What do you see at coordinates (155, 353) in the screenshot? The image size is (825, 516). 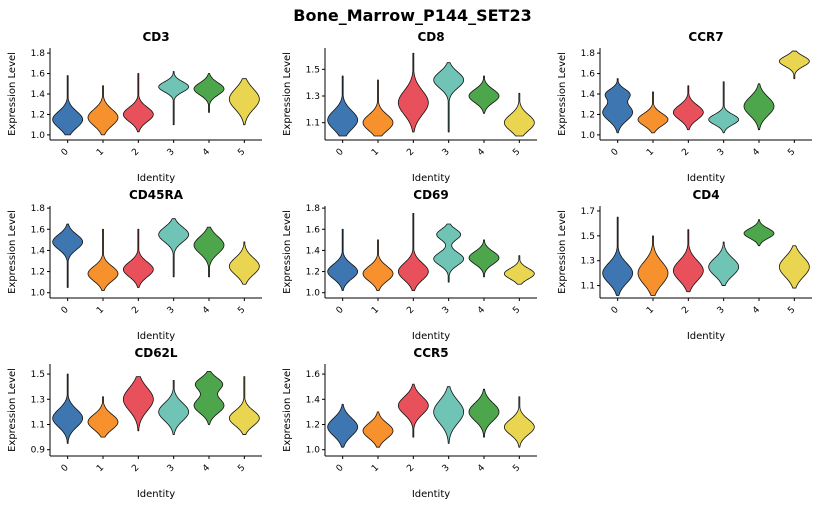 I see `panel-title: CD62L` at bounding box center [155, 353].